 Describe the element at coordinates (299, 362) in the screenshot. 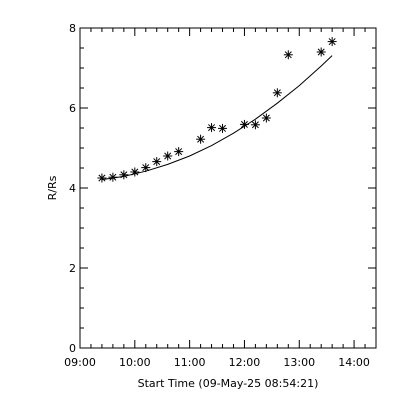

I see `x-tick-label: 13:00` at that location.